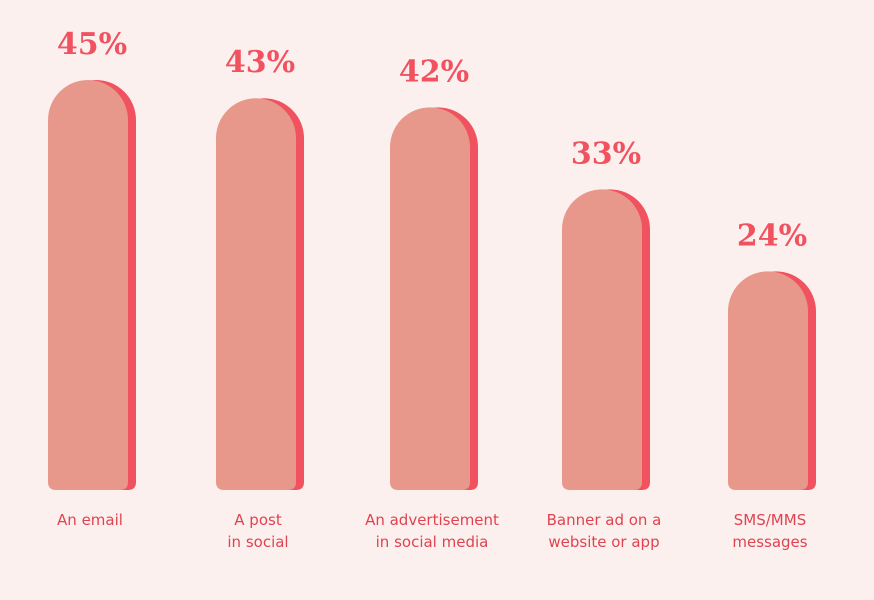 This screenshot has width=874, height=600. I want to click on value-label: 43%, so click(260, 62).